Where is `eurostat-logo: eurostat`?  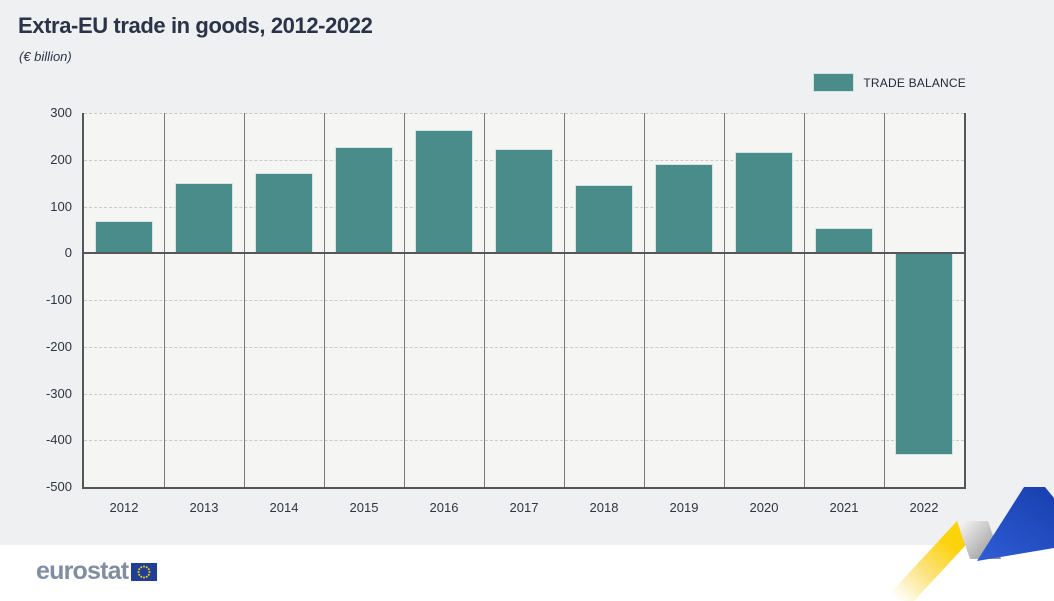 eurostat-logo: eurostat is located at coordinates (97, 571).